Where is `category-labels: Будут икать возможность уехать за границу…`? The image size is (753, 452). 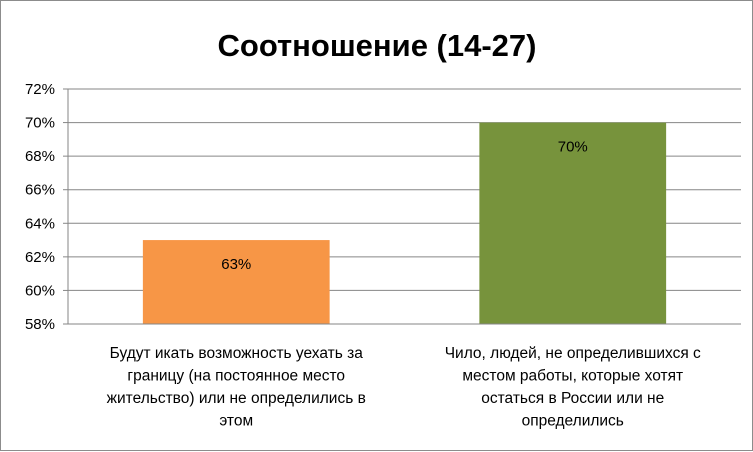 category-labels: Будут икать возможность уехать за границу… is located at coordinates (404, 387).